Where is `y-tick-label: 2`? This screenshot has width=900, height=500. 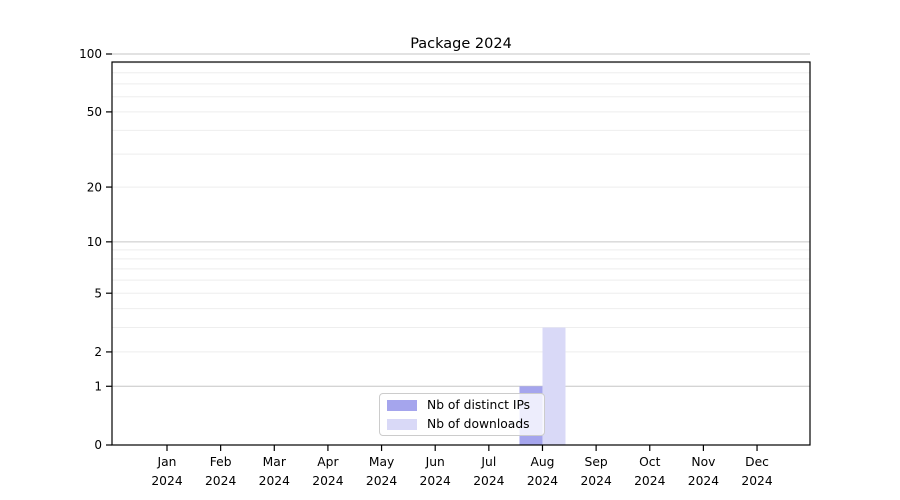
y-tick-label: 2 is located at coordinates (98, 352).